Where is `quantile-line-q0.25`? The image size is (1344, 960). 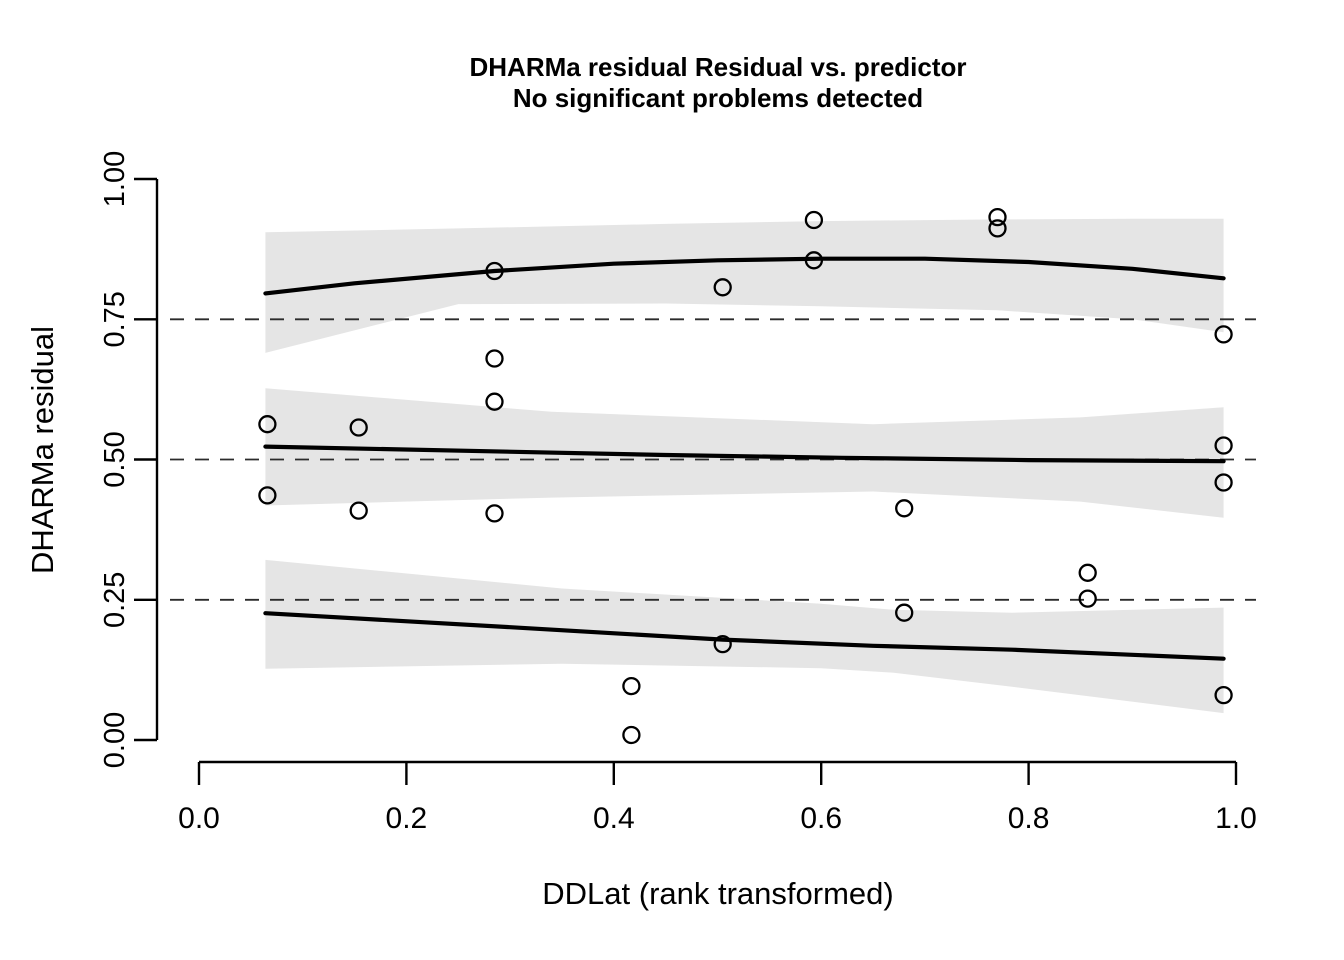 quantile-line-q0.25 is located at coordinates (744, 636).